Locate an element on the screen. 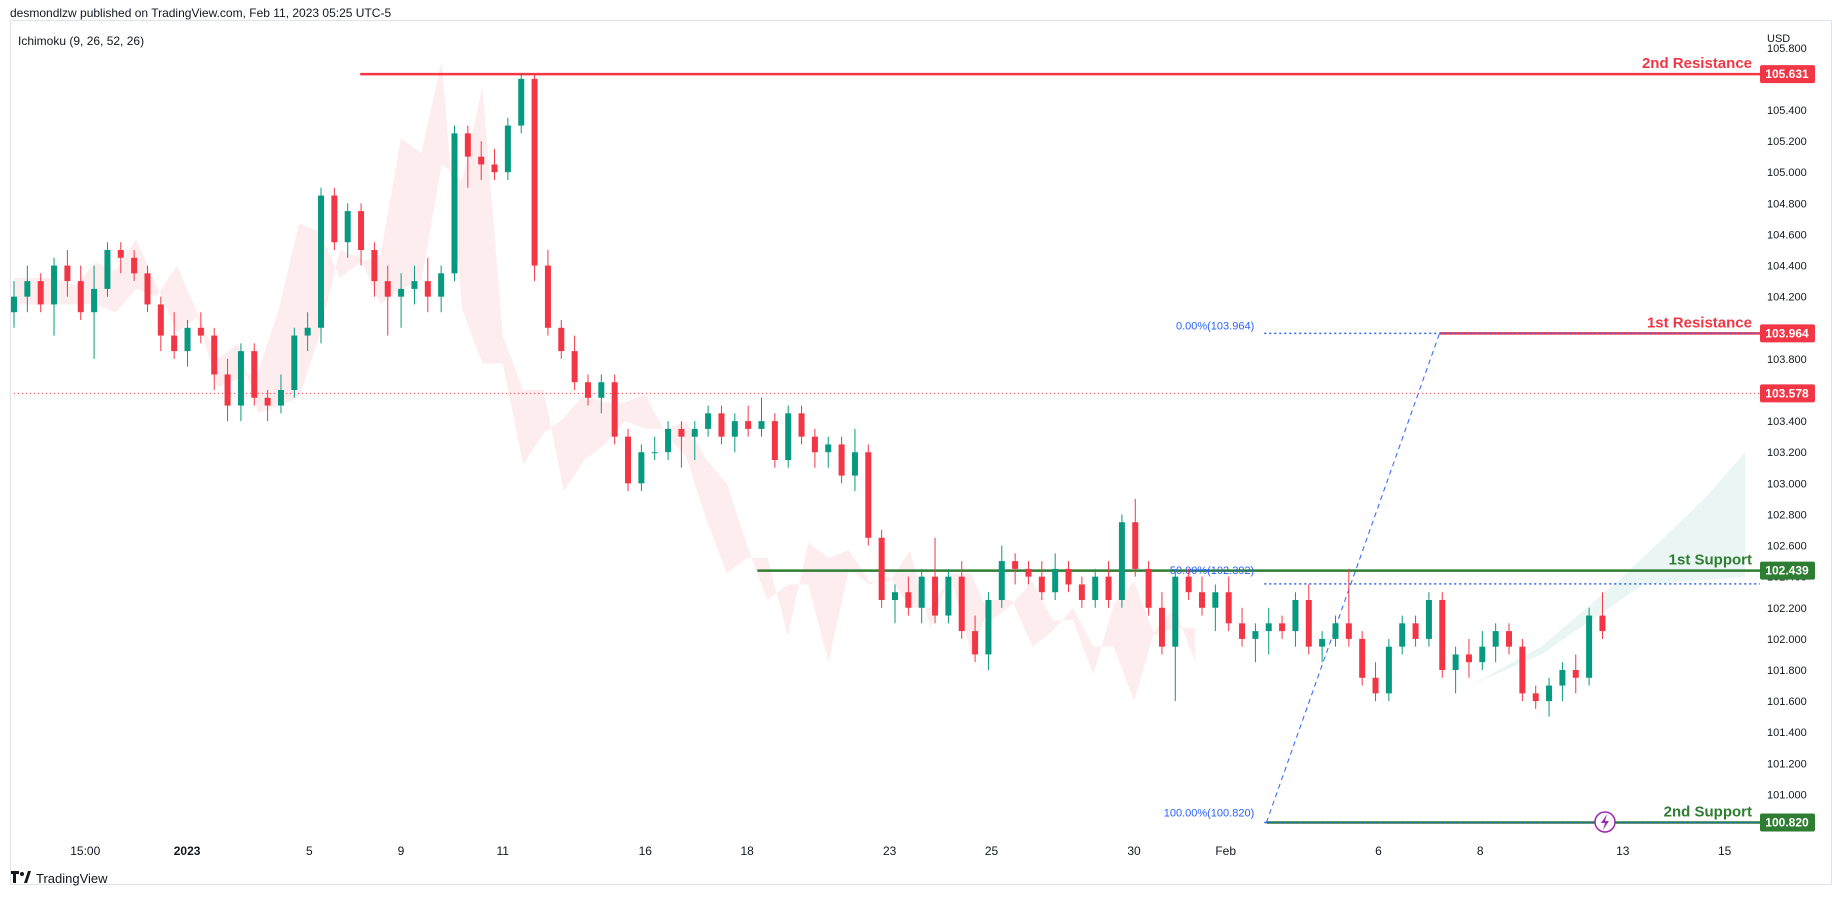 The height and width of the screenshot is (897, 1832). currency-label: USD is located at coordinates (1779, 39).